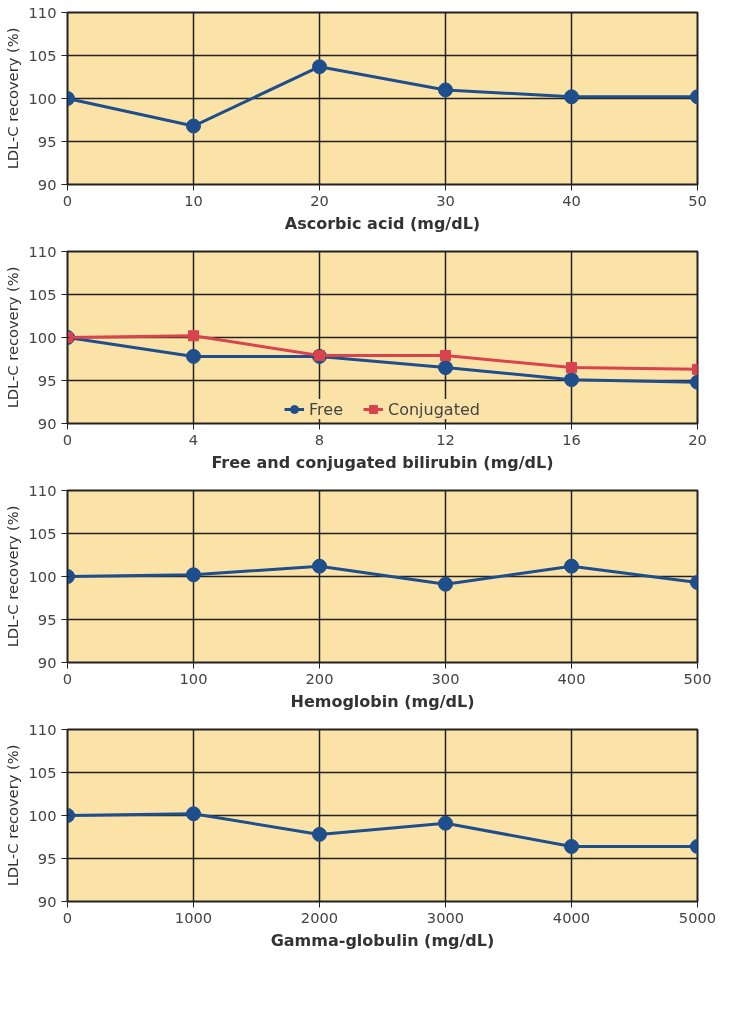 This screenshot has width=742, height=1034. Describe the element at coordinates (697, 200) in the screenshot. I see `x-tick-label: 50` at that location.